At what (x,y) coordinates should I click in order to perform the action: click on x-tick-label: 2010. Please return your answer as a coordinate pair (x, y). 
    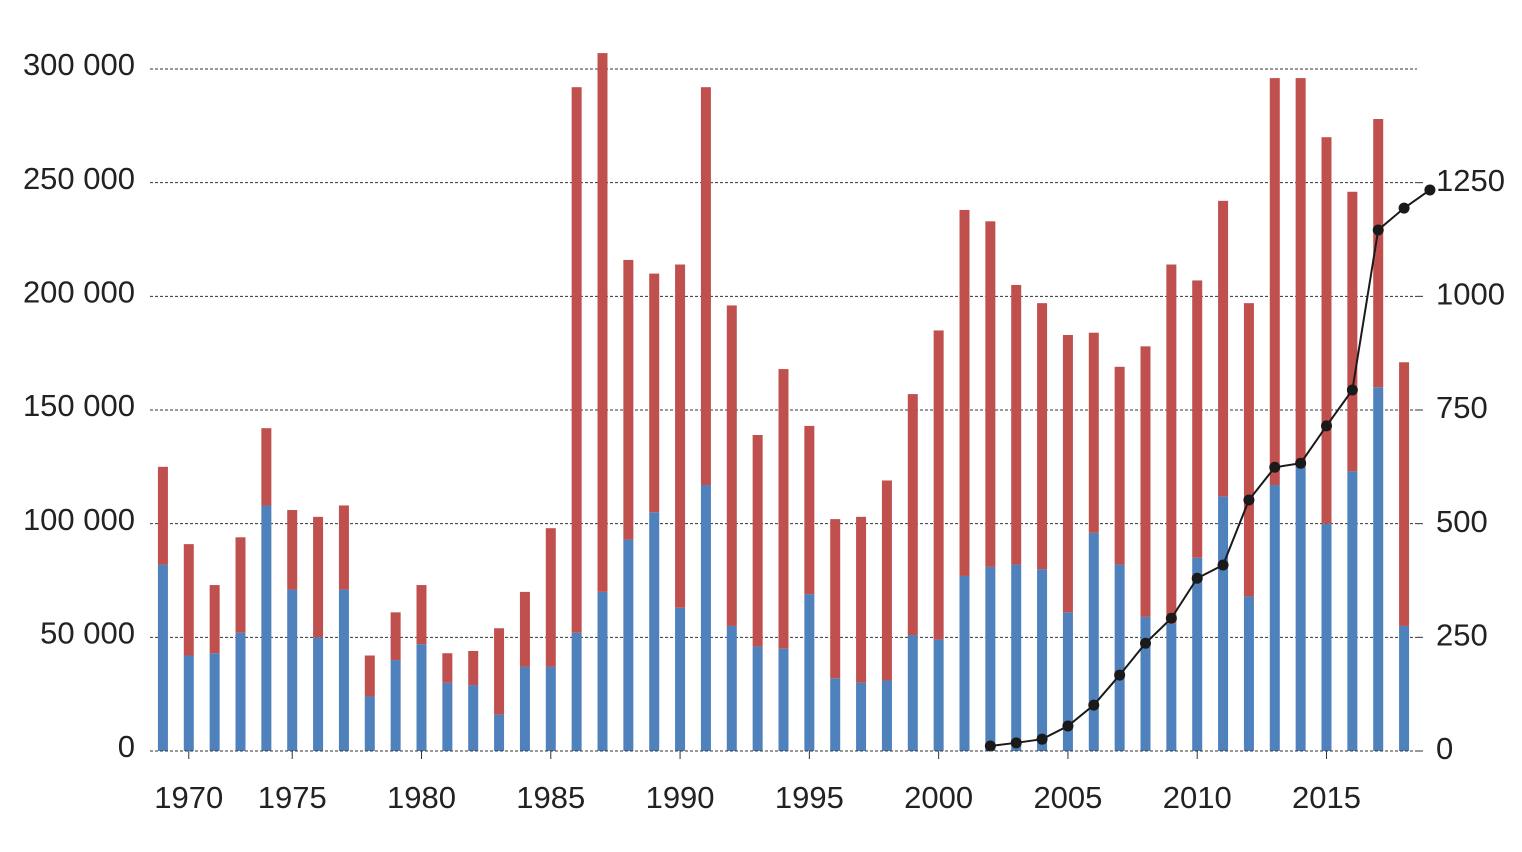
    Looking at the image, I should click on (1197, 797).